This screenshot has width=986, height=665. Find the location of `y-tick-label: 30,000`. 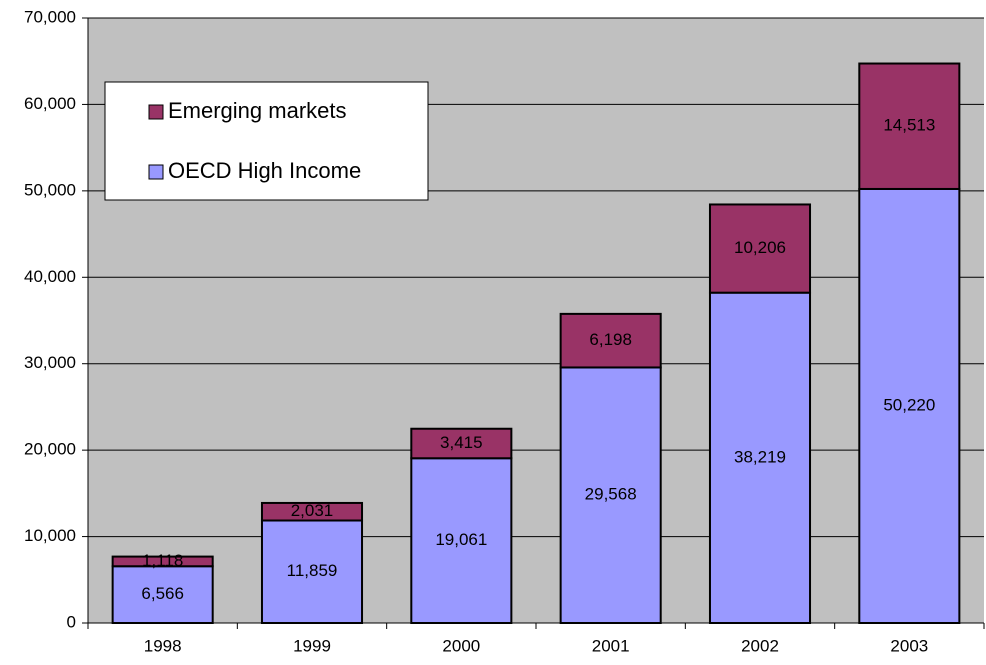

y-tick-label: 30,000 is located at coordinates (50, 362).